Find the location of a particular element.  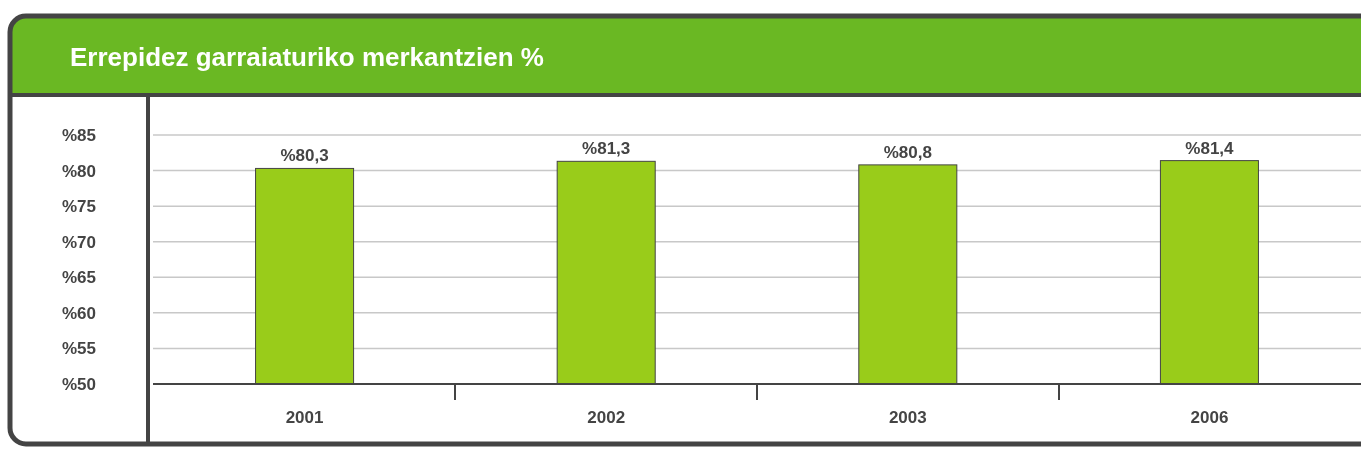

data-label: %80,3 is located at coordinates (304, 156).